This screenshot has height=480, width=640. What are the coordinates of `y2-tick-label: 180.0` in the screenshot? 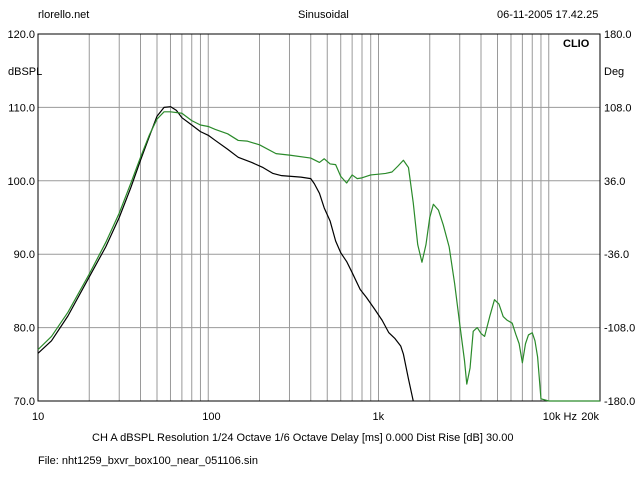 It's located at (618, 35).